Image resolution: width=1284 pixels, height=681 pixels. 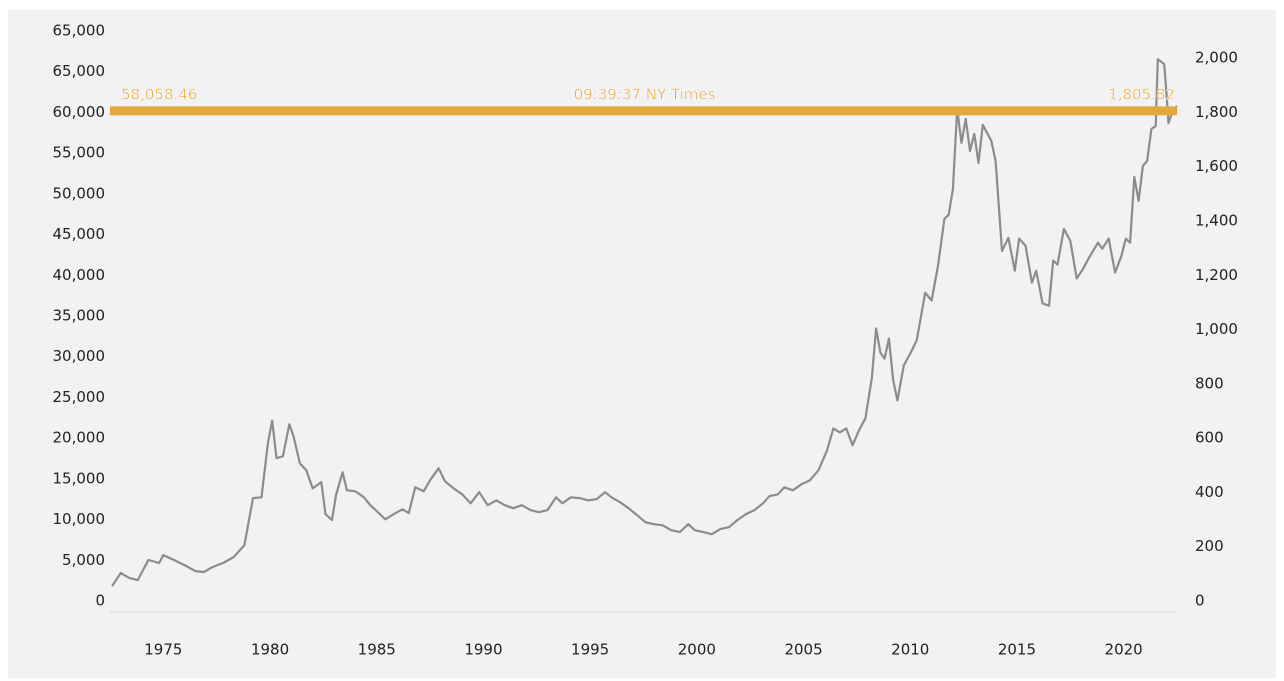 What do you see at coordinates (1209, 438) in the screenshot?
I see `y-tick-label: 600` at bounding box center [1209, 438].